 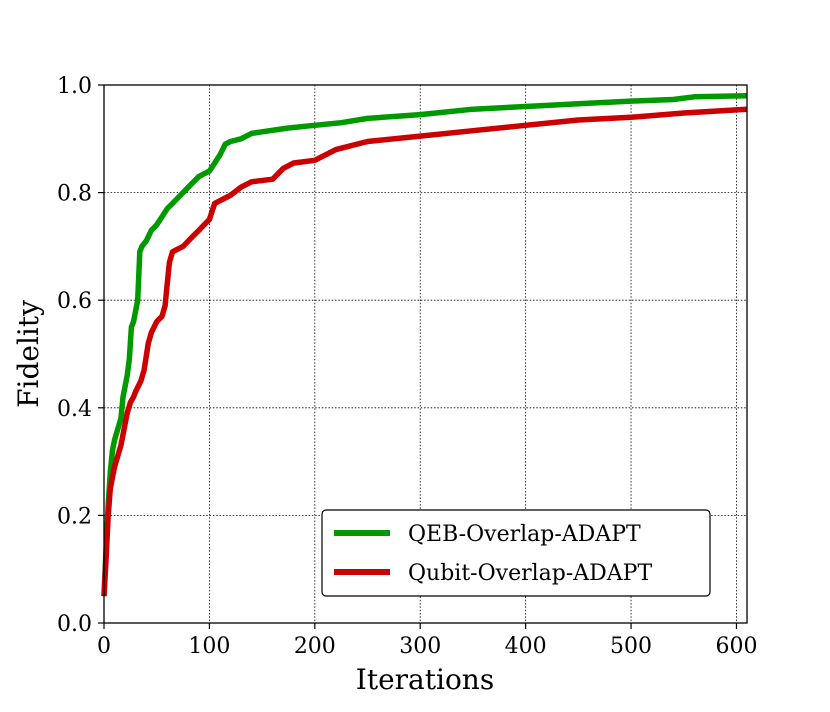 I want to click on y-tick-label: 1.0, so click(x=74, y=86).